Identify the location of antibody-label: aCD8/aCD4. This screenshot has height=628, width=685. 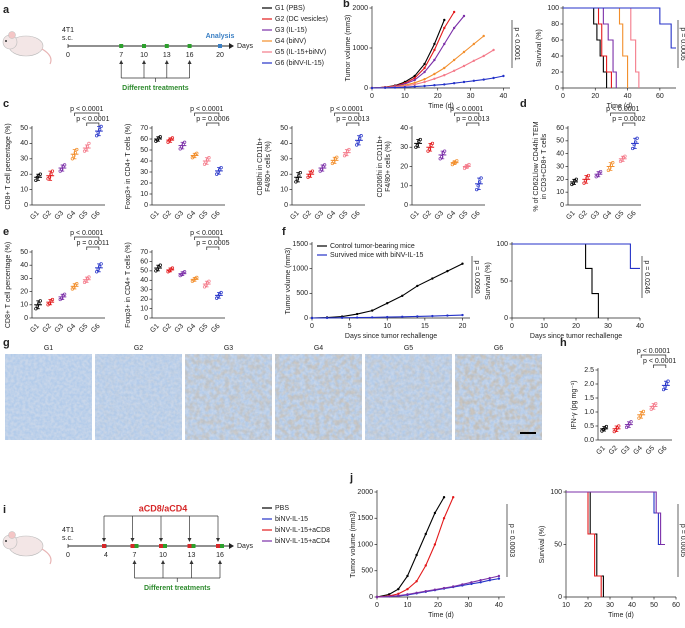
(163, 508).